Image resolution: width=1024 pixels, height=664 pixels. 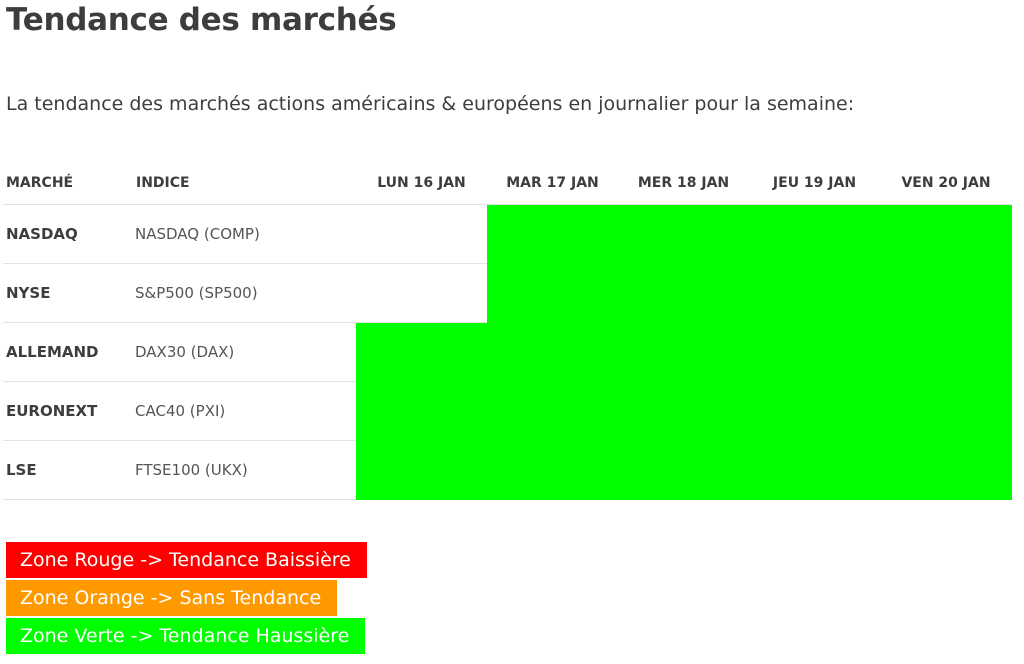 I want to click on index-cell: FTSE100 (UKX), so click(x=244, y=470).